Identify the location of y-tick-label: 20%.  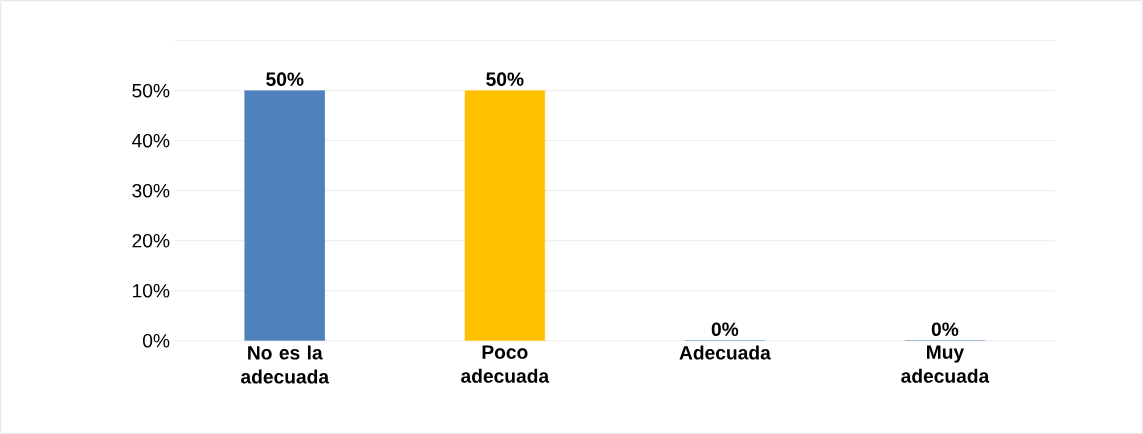
(151, 240).